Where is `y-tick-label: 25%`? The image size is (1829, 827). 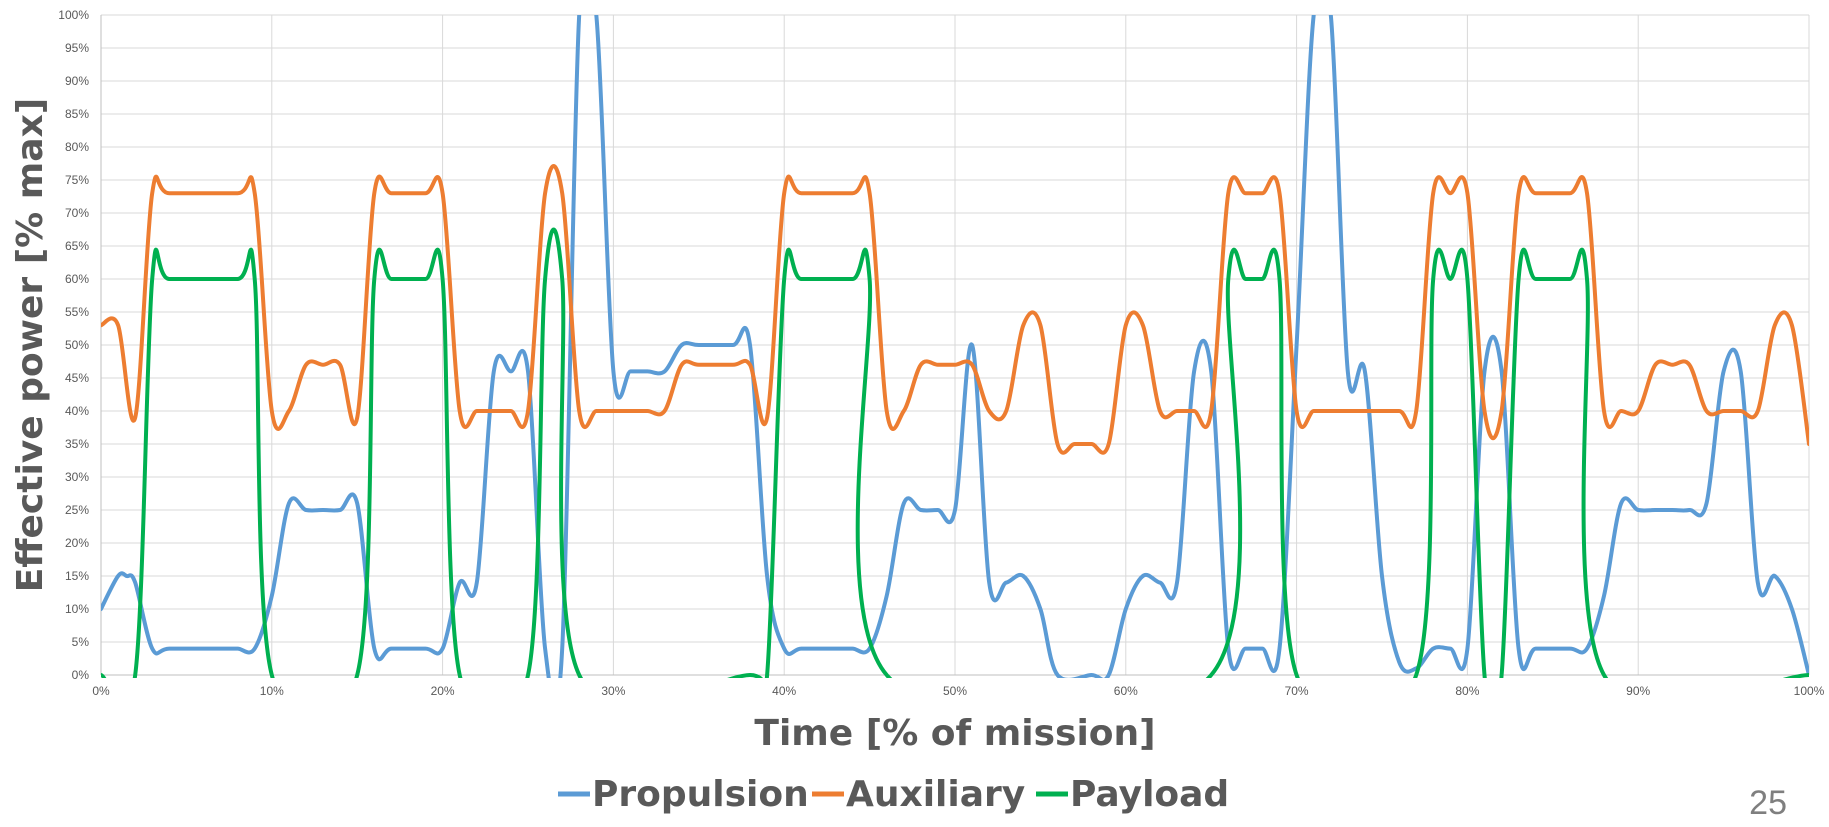 y-tick-label: 25% is located at coordinates (77, 510).